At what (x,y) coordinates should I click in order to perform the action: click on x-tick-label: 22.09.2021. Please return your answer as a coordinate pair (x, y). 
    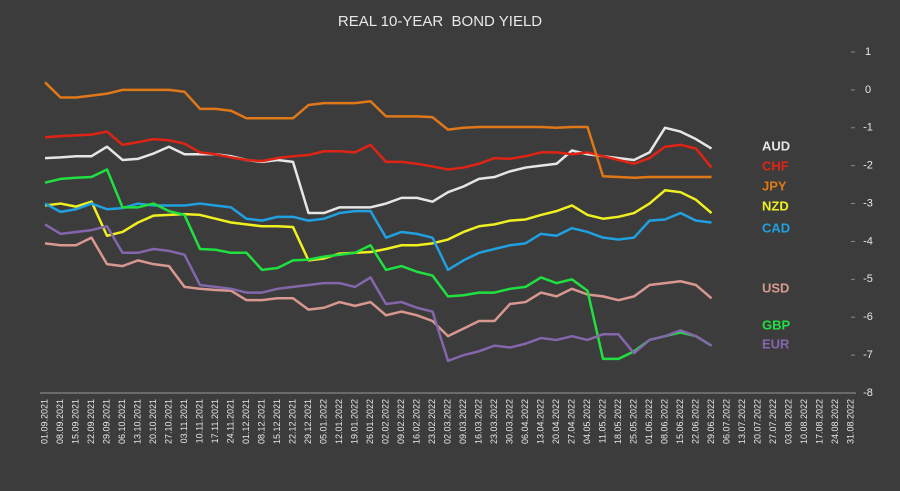
    Looking at the image, I should click on (91, 421).